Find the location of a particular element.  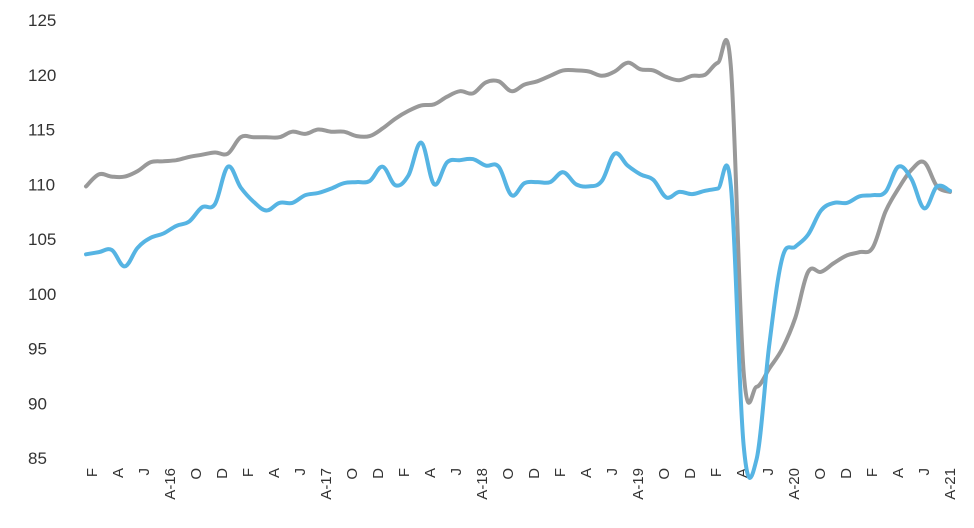

y-tick-label: 90 is located at coordinates (37, 403).